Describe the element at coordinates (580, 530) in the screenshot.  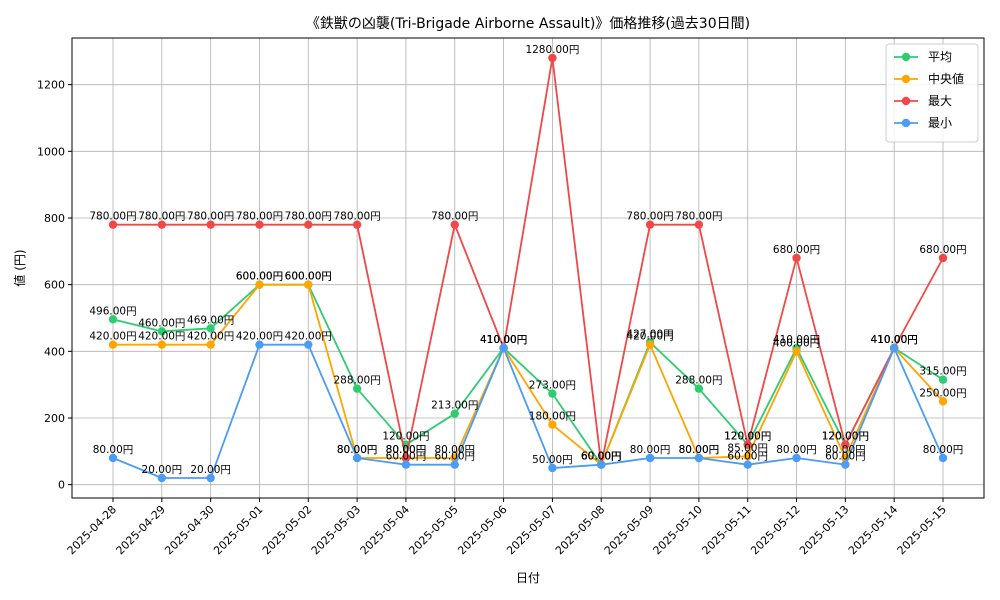
I see `x-tick-label: 2025-05-08` at that location.